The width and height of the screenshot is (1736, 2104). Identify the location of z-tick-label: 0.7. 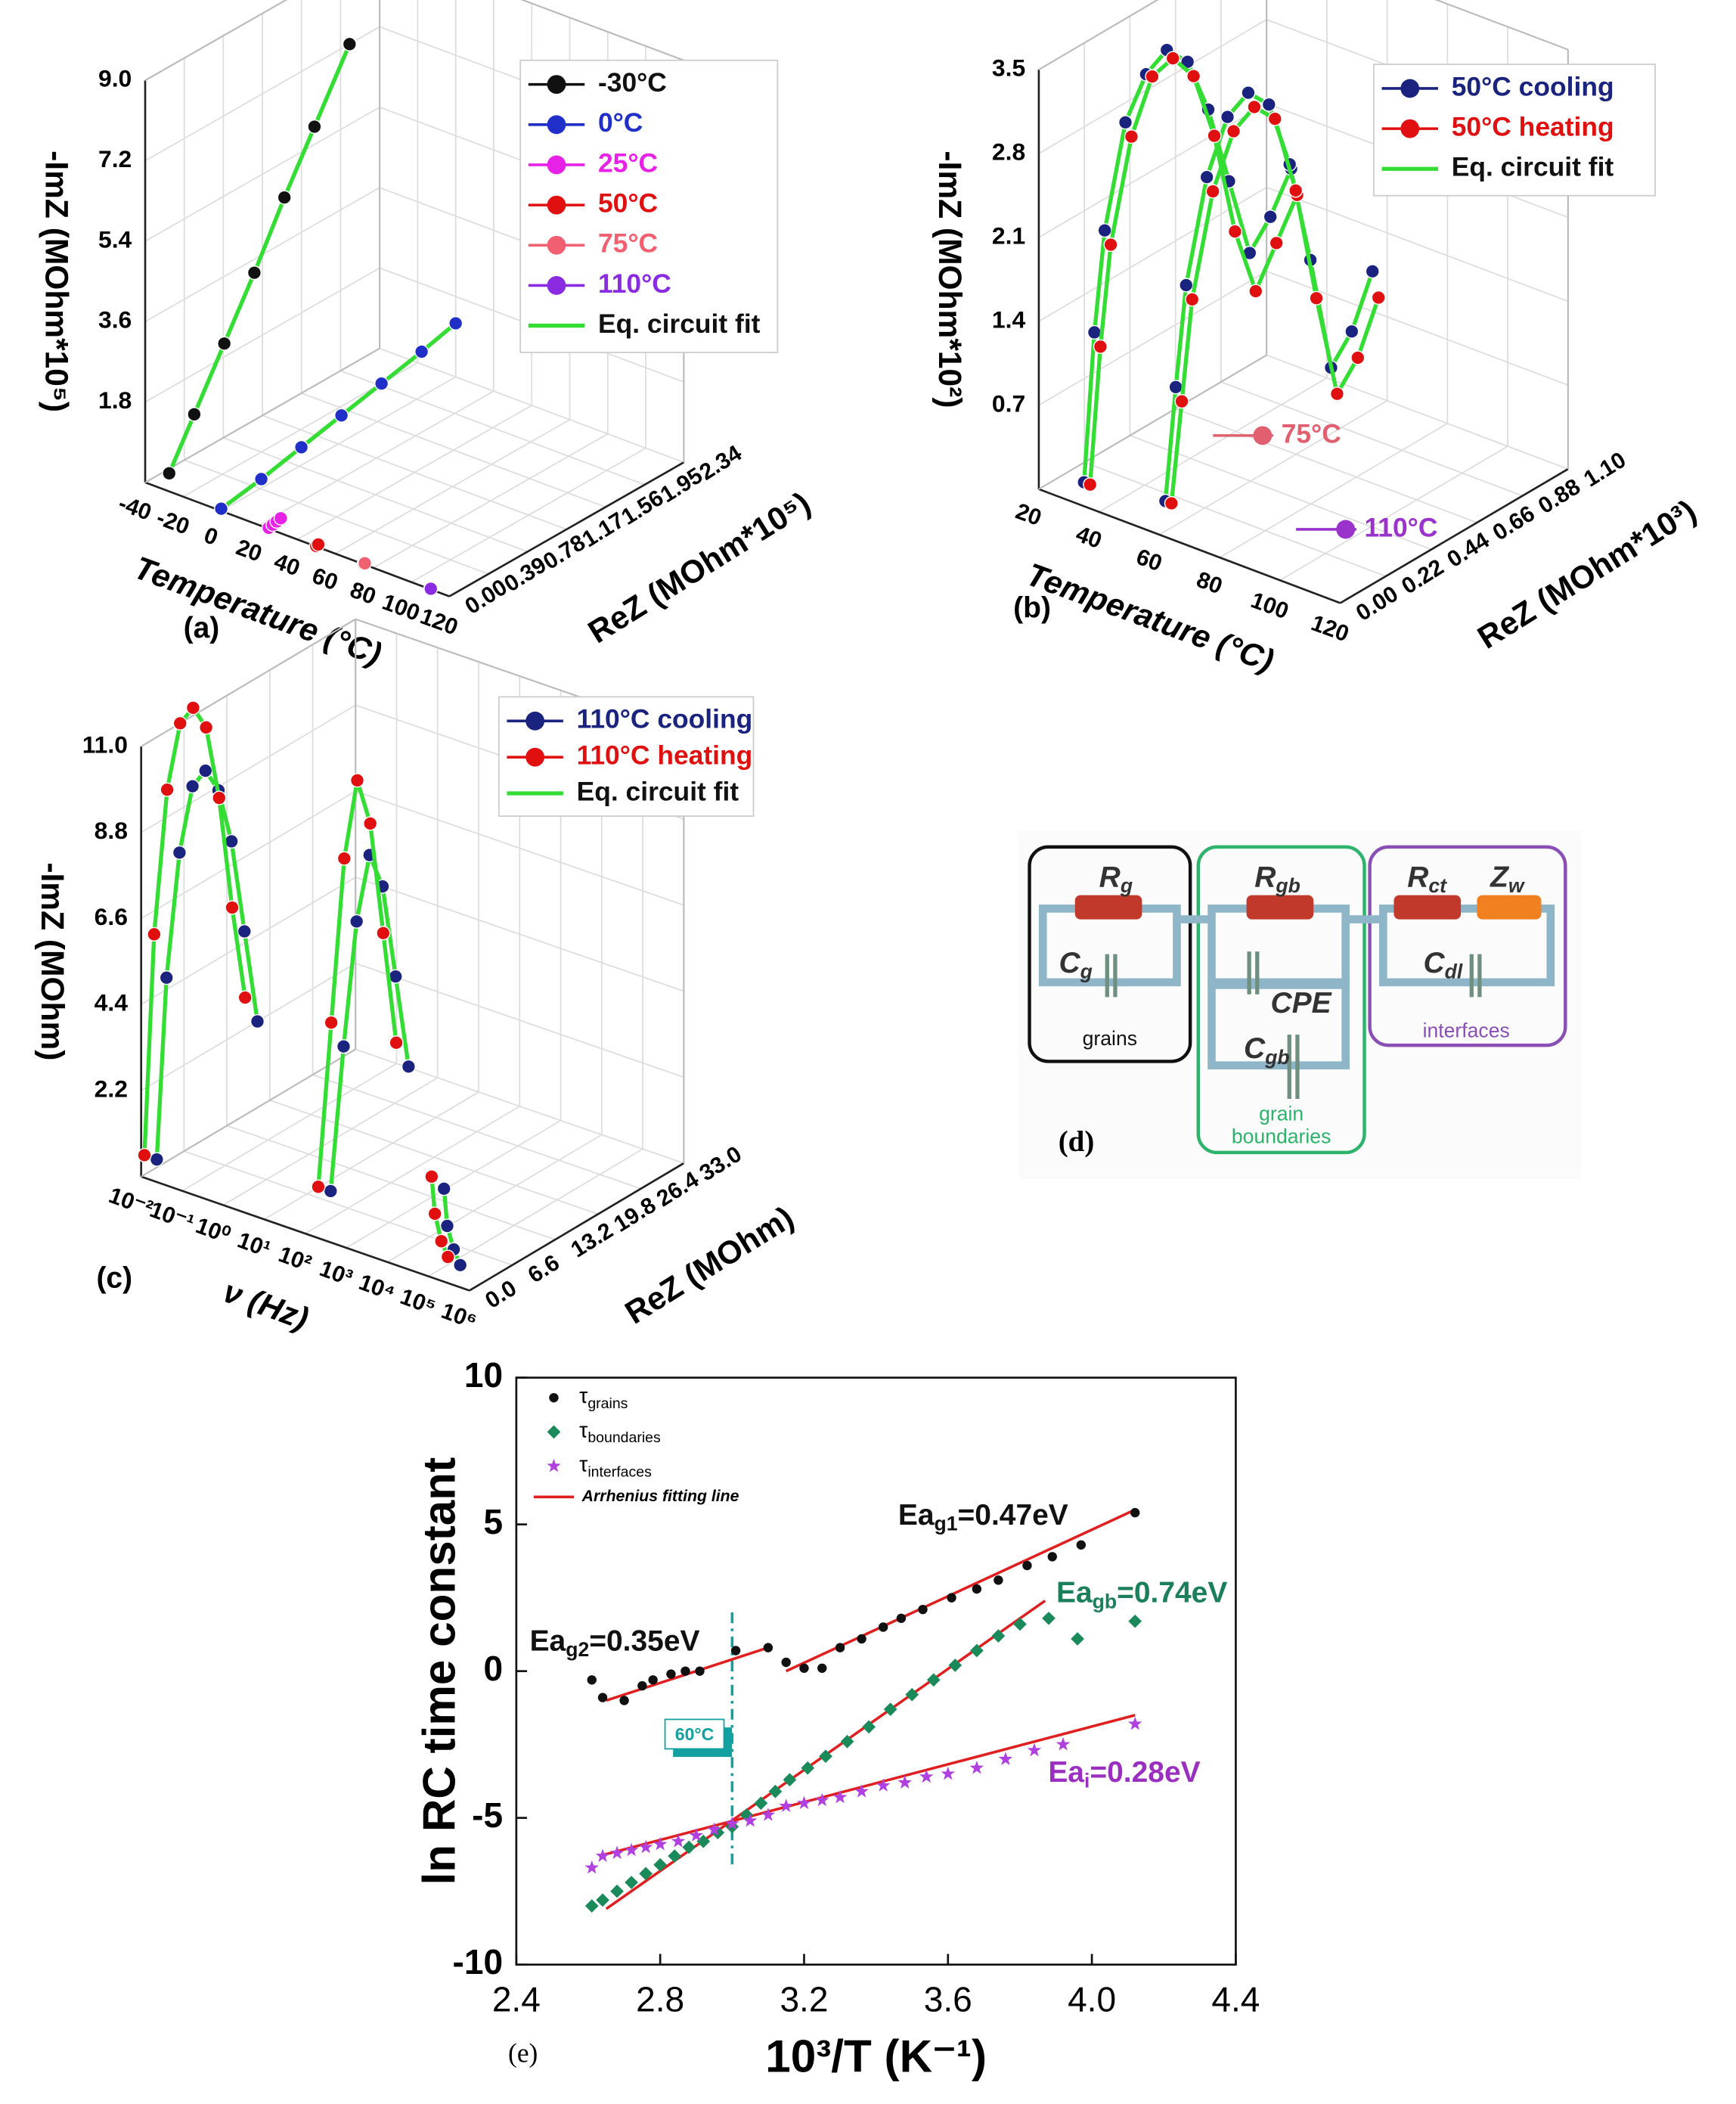
(1008, 403).